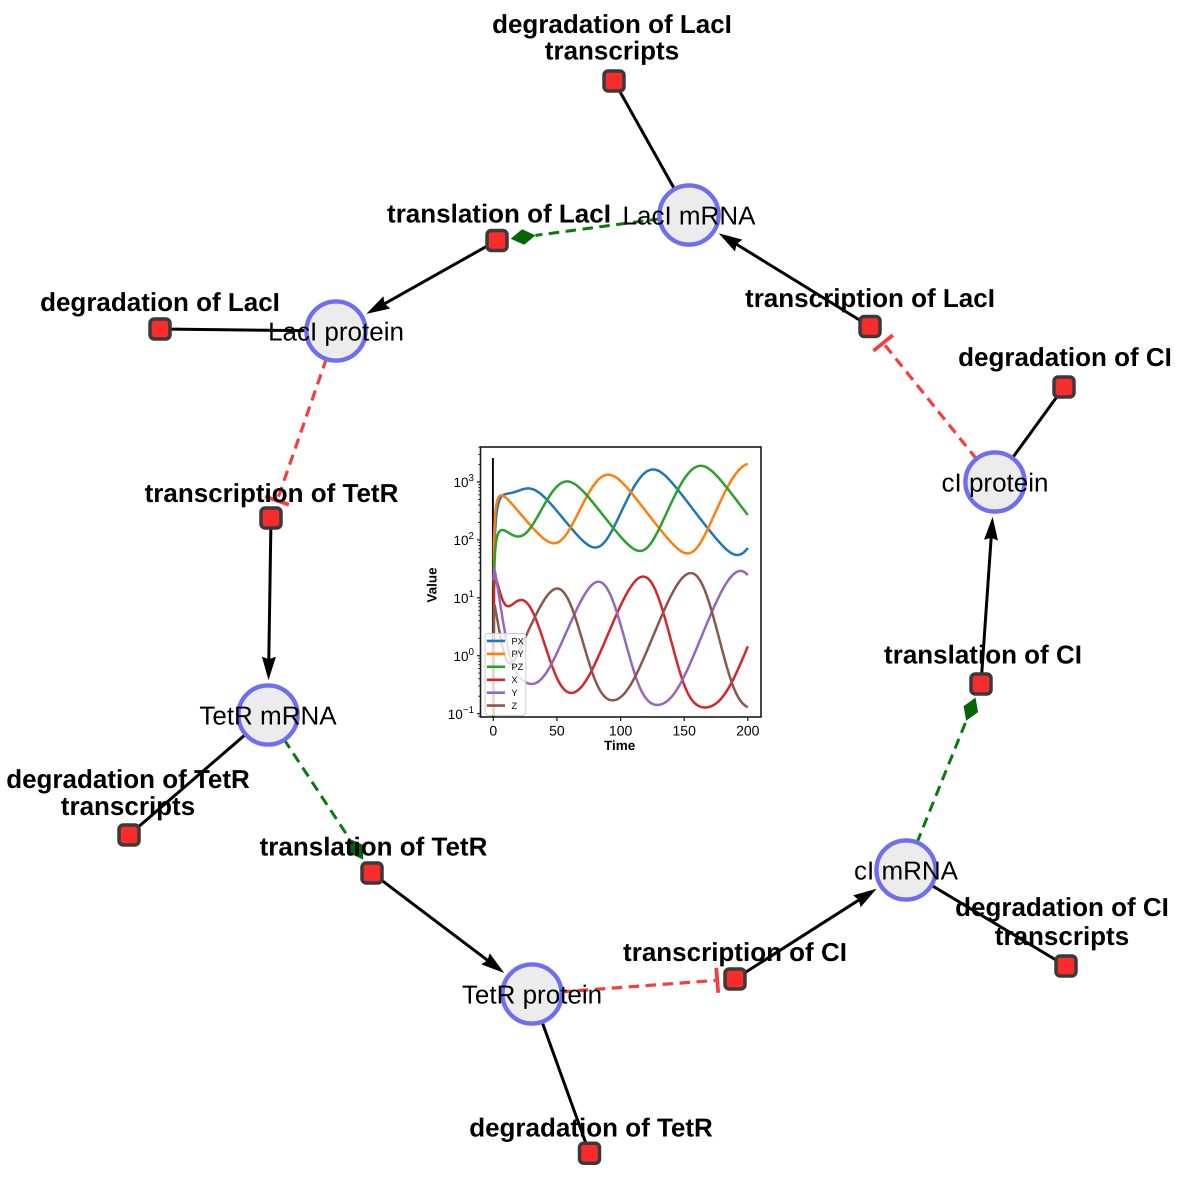 This screenshot has height=1200, width=1189. What do you see at coordinates (515, 706) in the screenshot?
I see `svg-text: Z` at bounding box center [515, 706].